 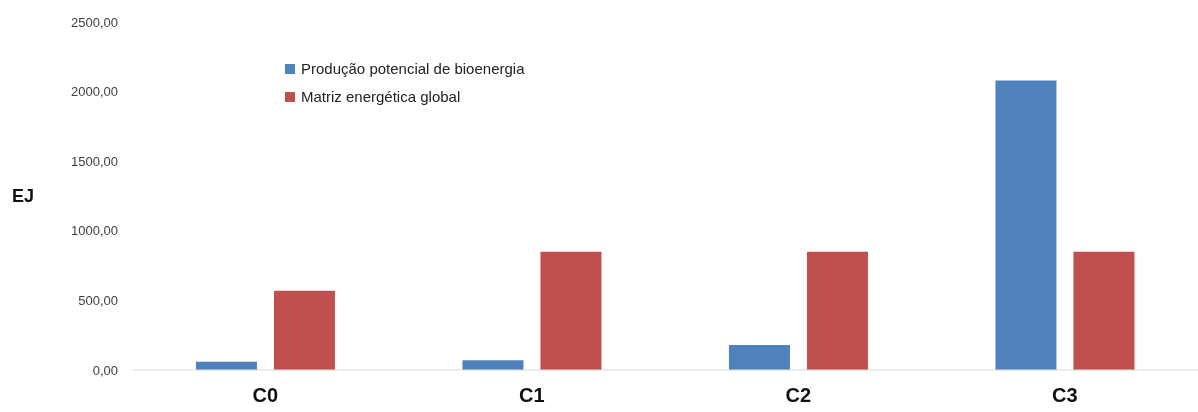 I want to click on legend-label: Matriz energética global, so click(x=381, y=96).